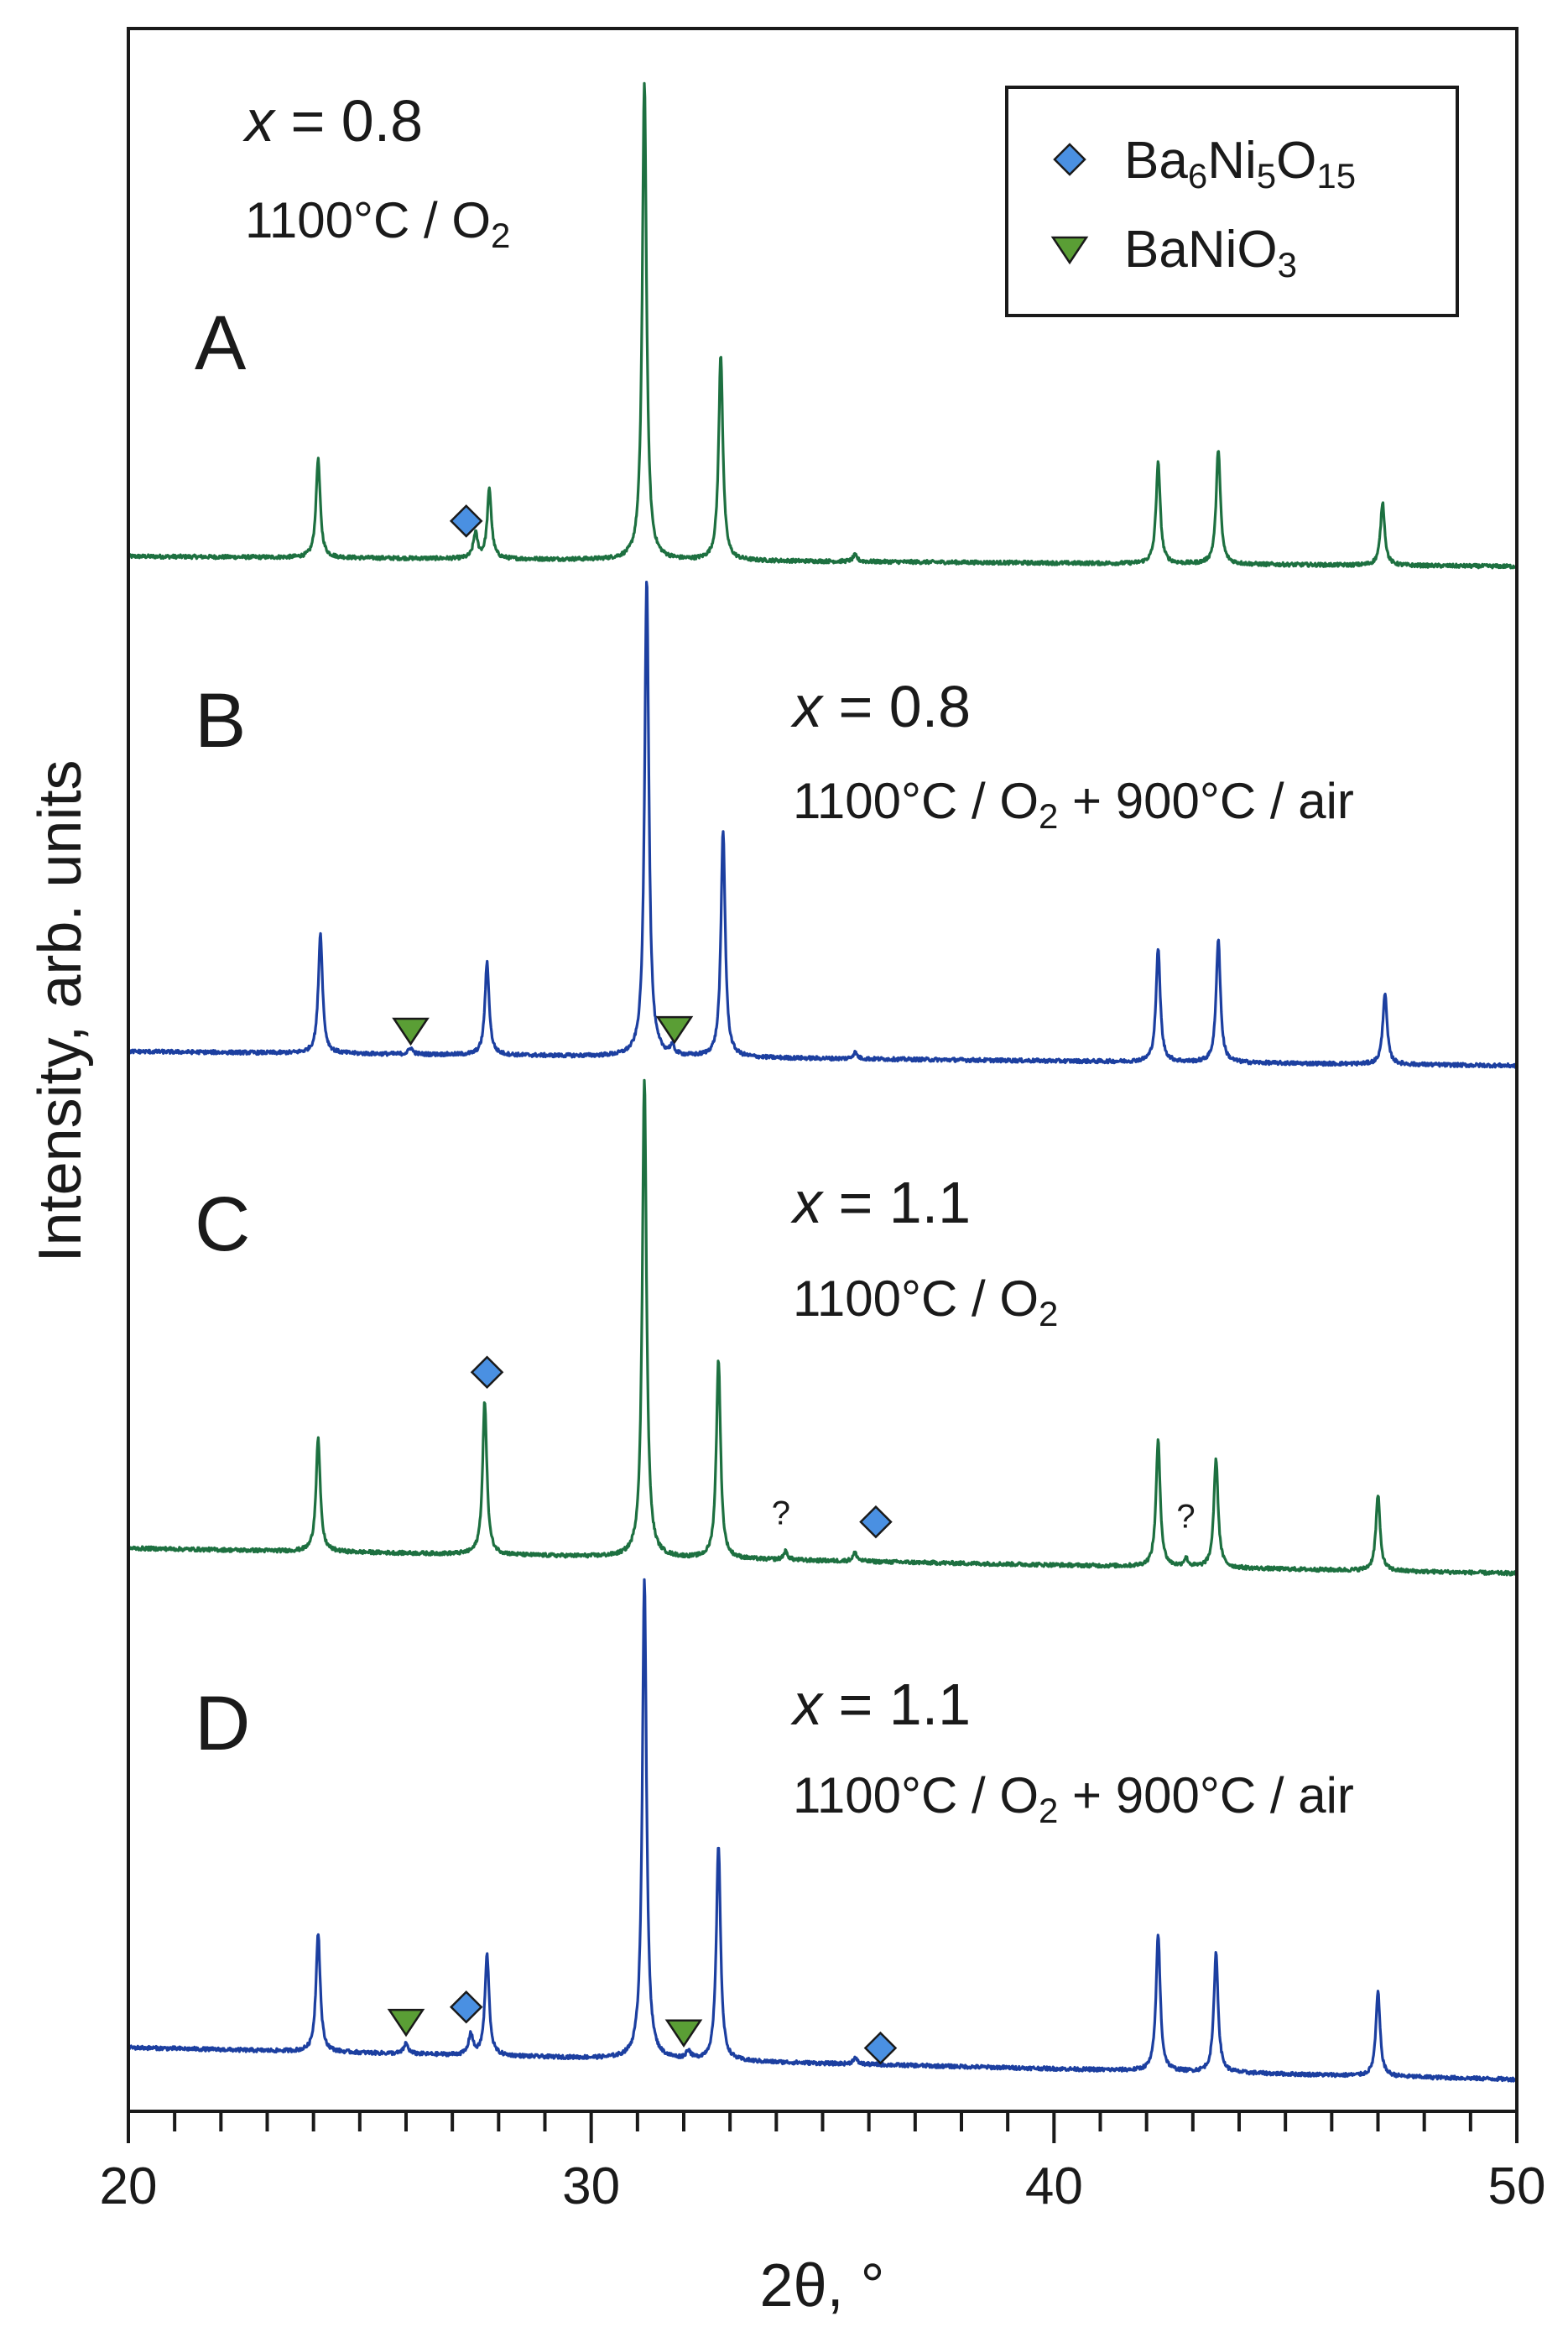  I want to click on panel-label: B, so click(220, 721).